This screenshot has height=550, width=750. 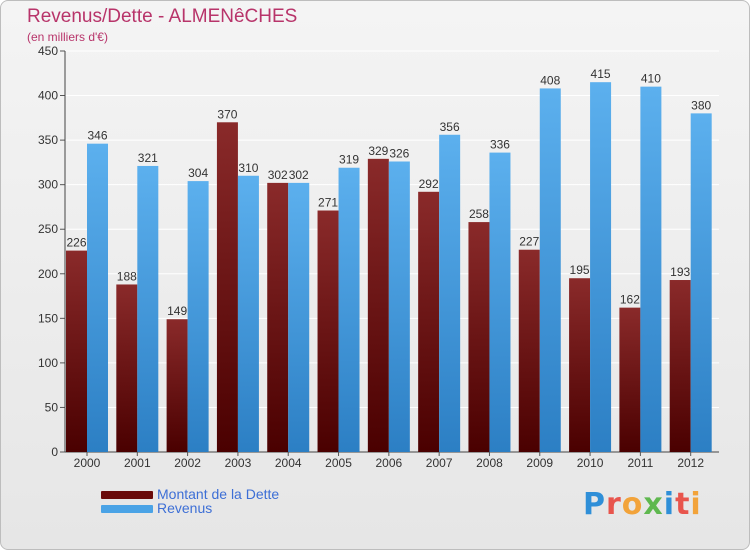 I want to click on logo-letter: P, so click(x=594, y=504).